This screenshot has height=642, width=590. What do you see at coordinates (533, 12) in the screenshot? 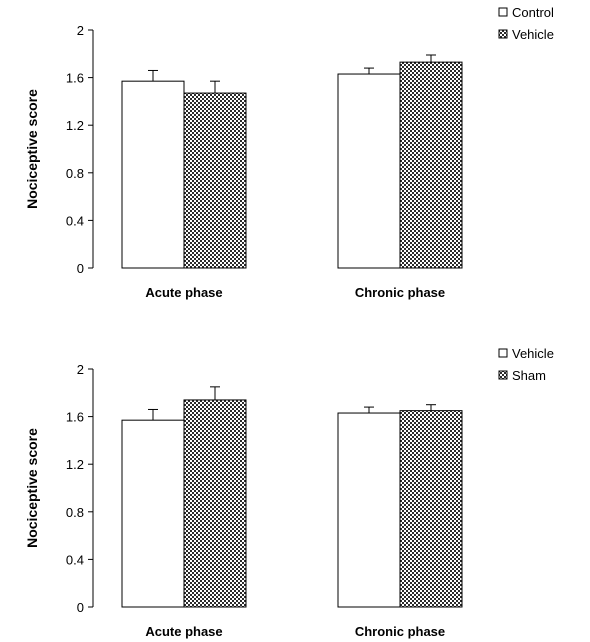
I see `legend-label: Control` at bounding box center [533, 12].